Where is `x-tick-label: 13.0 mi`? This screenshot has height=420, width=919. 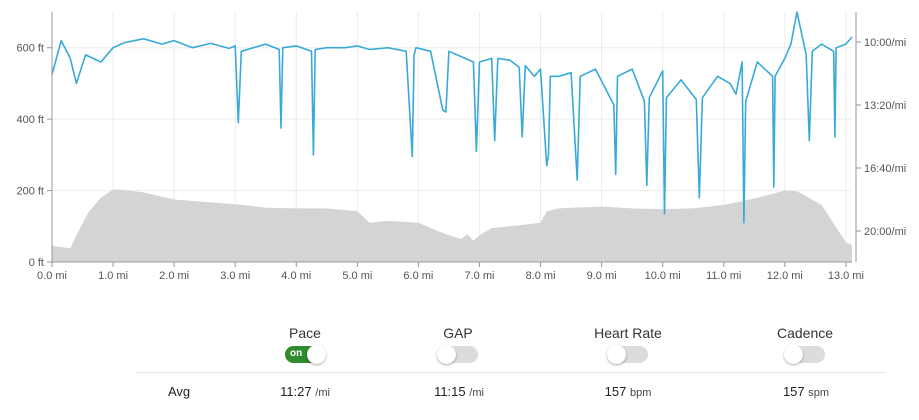
x-tick-label: 13.0 mi is located at coordinates (846, 276).